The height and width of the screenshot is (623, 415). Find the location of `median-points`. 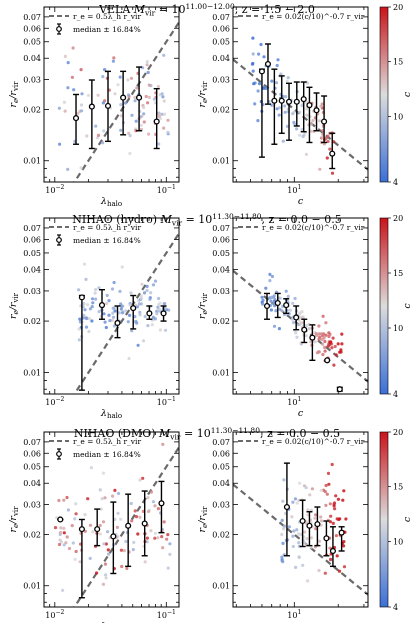

median-points is located at coordinates (297, 106).